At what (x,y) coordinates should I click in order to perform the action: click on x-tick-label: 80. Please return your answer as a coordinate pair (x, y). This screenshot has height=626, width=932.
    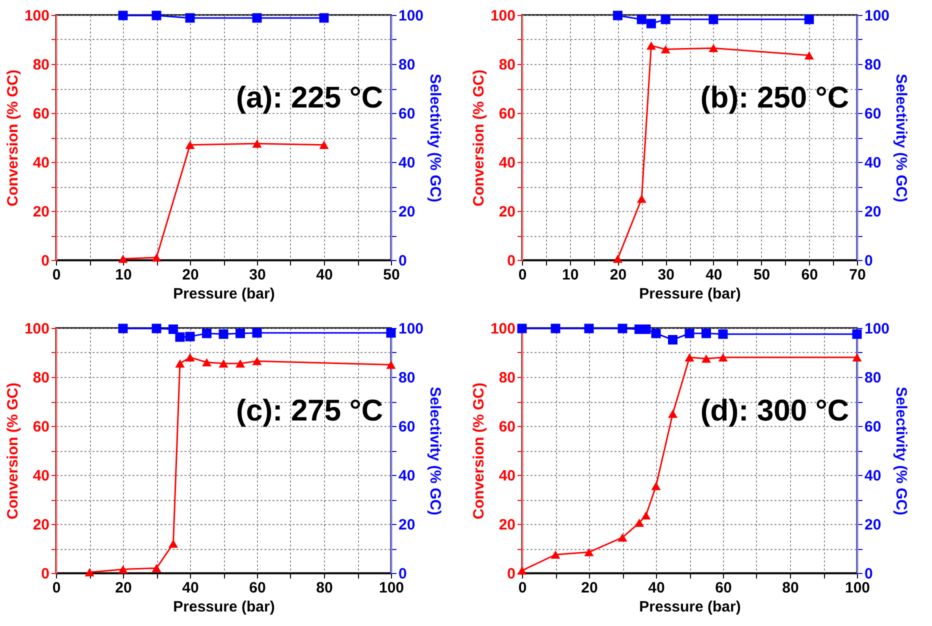
    Looking at the image, I should click on (790, 588).